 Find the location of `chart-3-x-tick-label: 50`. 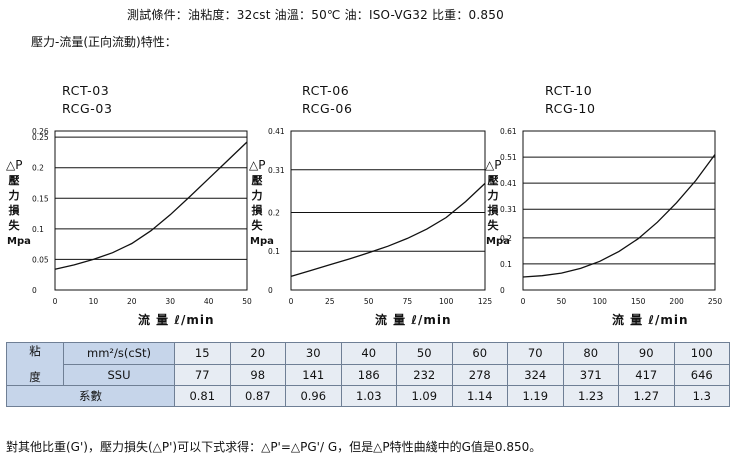

chart-3-x-tick-label: 50 is located at coordinates (562, 301).